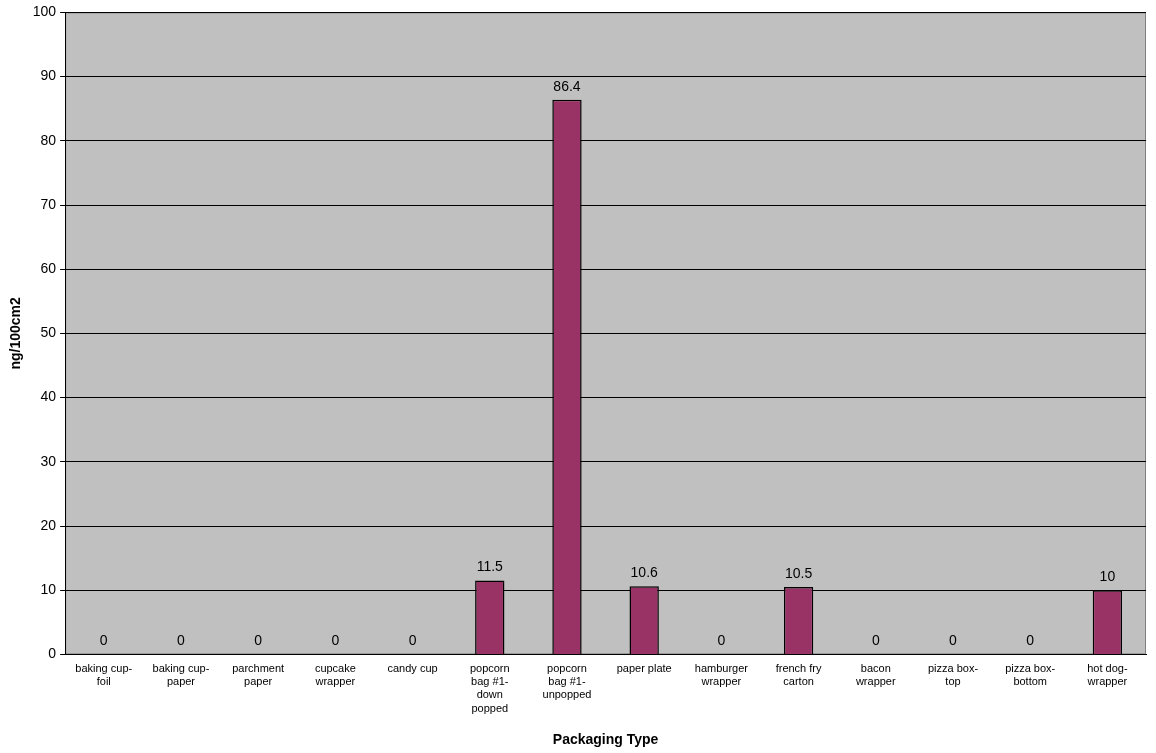 The height and width of the screenshot is (753, 1156). Describe the element at coordinates (644, 668) in the screenshot. I see `x-tick-label: paper plate` at that location.